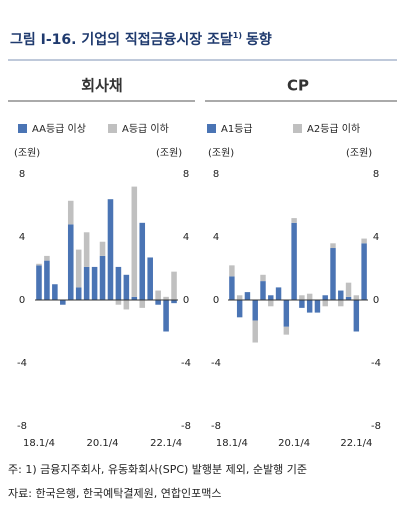 This screenshot has width=405, height=525. Describe the element at coordinates (59, 129) in the screenshot. I see `legend-label: AA등급 이상` at that location.